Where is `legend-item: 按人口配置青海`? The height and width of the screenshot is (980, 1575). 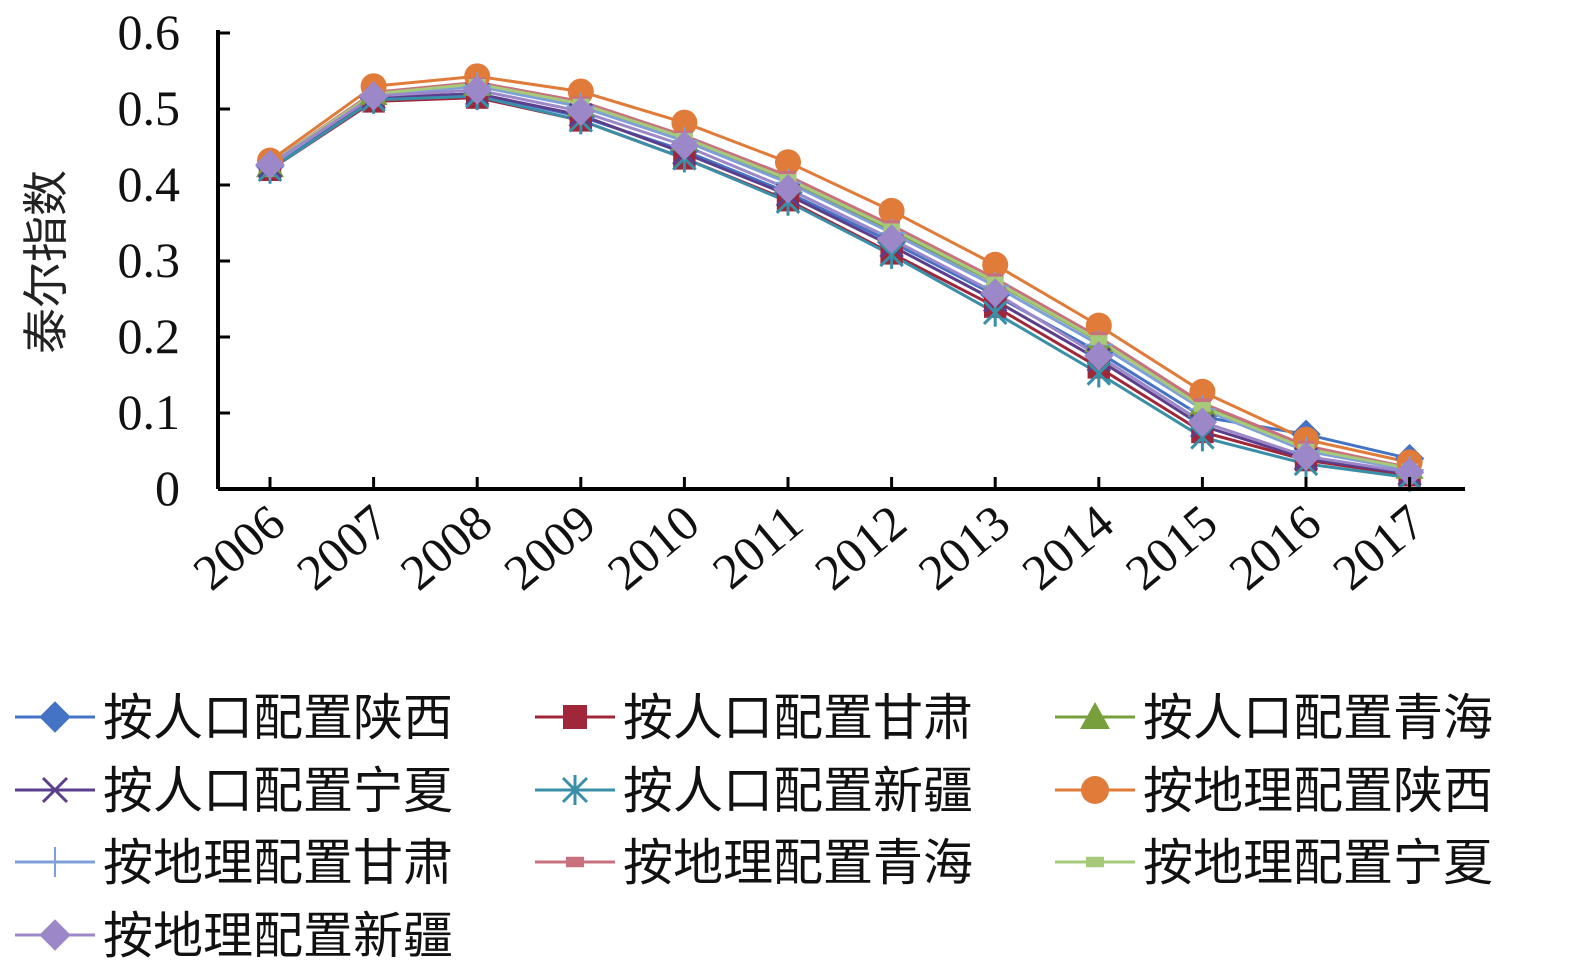 legend-item: 按人口配置青海 is located at coordinates (1274, 718).